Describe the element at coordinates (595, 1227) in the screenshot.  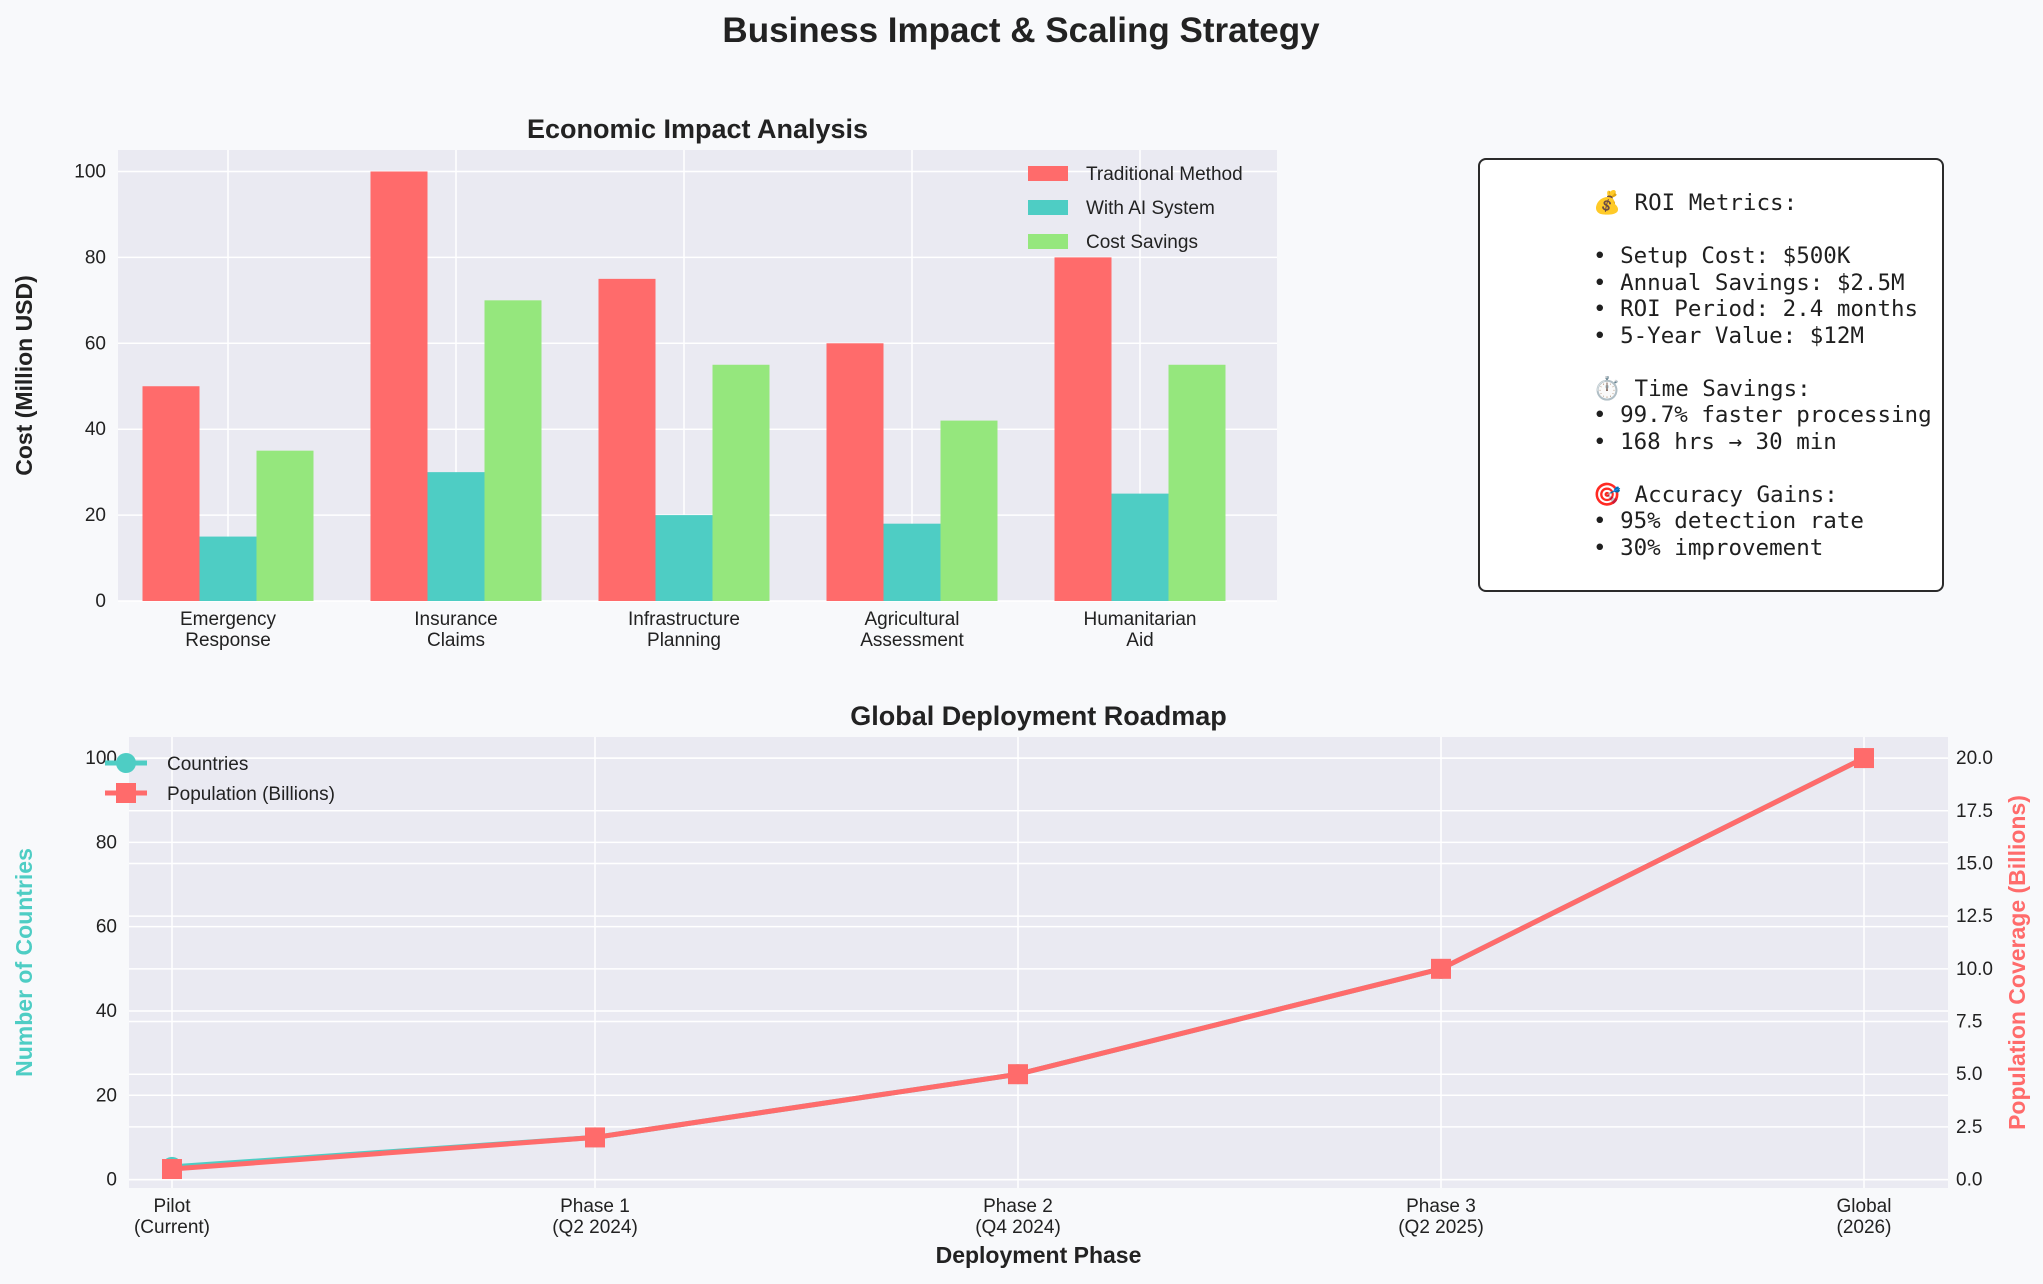
I see `x-tick-label: (Q2 2024)` at that location.